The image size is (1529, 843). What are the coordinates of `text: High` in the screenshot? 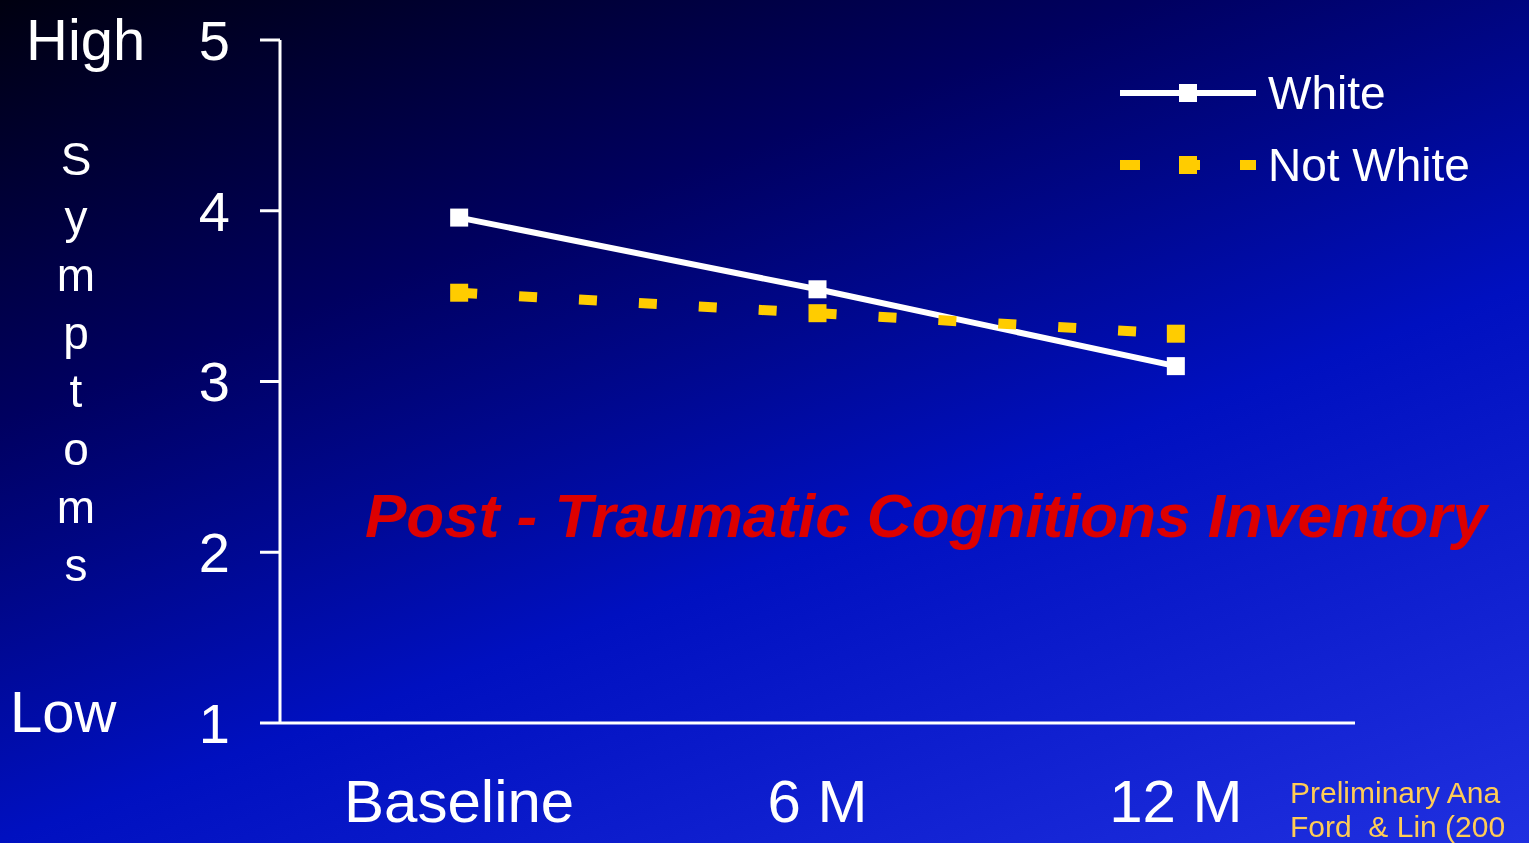 It's located at (86, 39).